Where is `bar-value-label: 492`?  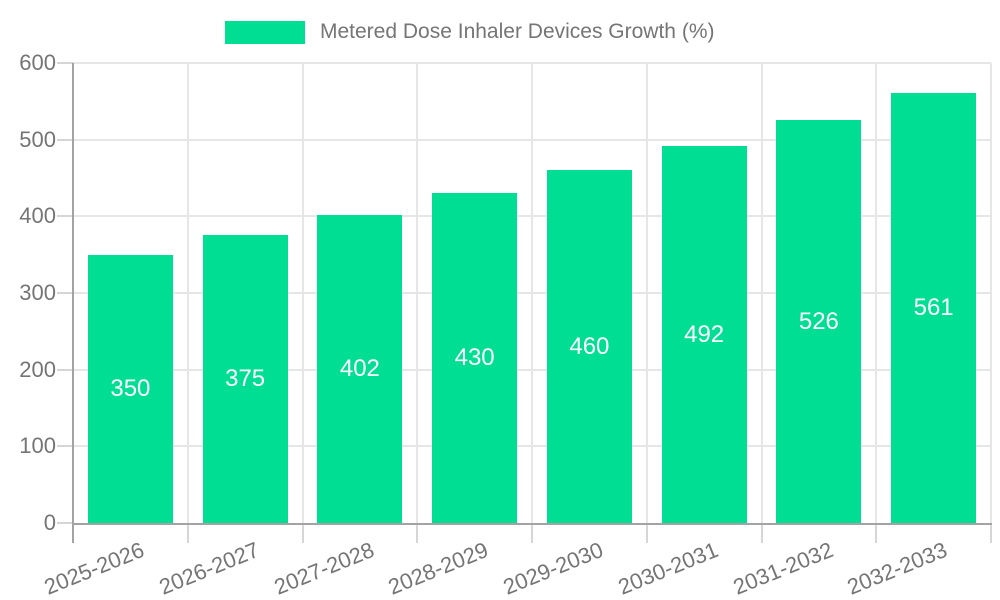
bar-value-label: 492 is located at coordinates (704, 334).